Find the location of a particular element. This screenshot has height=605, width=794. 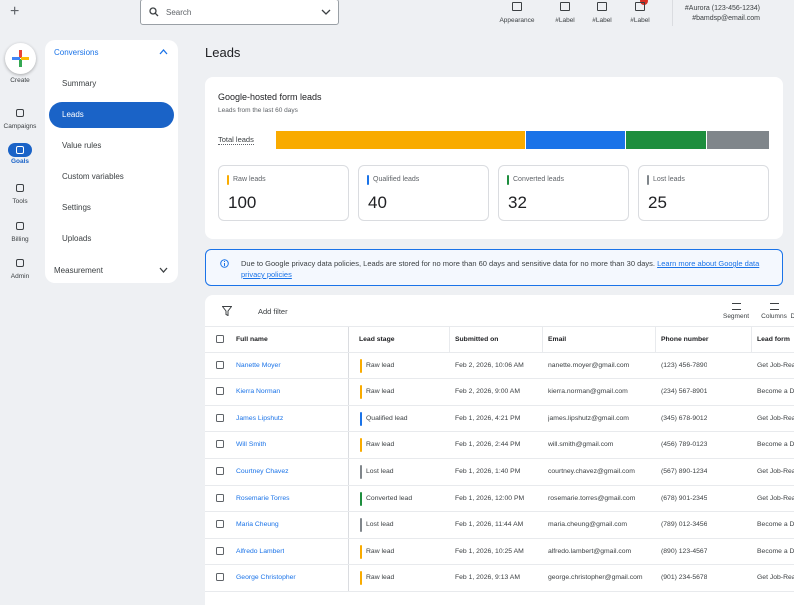

column-header: Full name is located at coordinates (252, 339).